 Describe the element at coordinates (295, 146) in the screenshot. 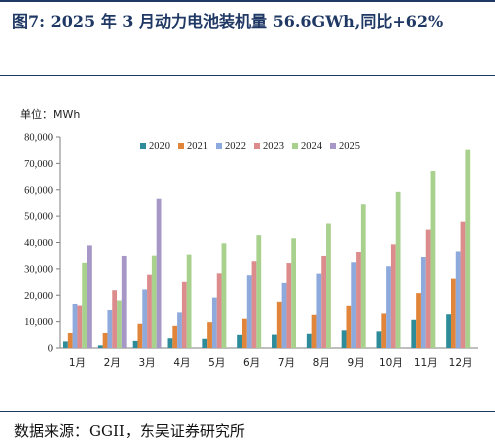

I see `legend-swatch-2024` at that location.